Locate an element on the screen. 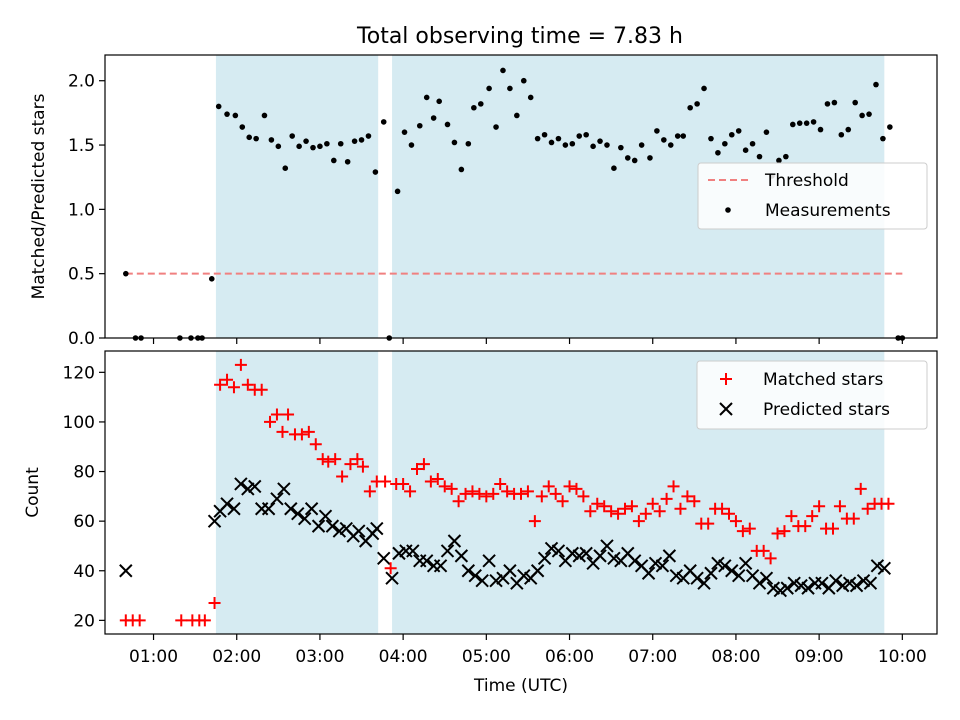 The height and width of the screenshot is (720, 960). x-tick-label: 10:00 is located at coordinates (902, 657).